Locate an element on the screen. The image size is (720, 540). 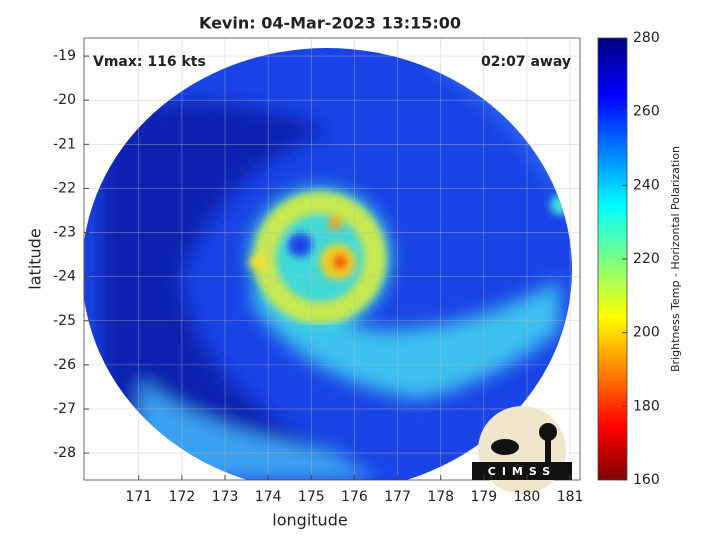
x-axis-label: longitude is located at coordinates (309, 520).